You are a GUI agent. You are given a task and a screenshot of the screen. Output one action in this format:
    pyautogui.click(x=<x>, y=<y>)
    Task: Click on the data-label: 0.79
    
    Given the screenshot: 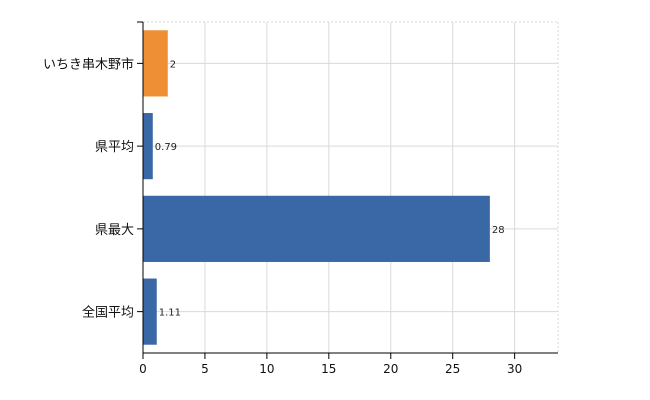 What is the action you would take?
    pyautogui.click(x=166, y=147)
    